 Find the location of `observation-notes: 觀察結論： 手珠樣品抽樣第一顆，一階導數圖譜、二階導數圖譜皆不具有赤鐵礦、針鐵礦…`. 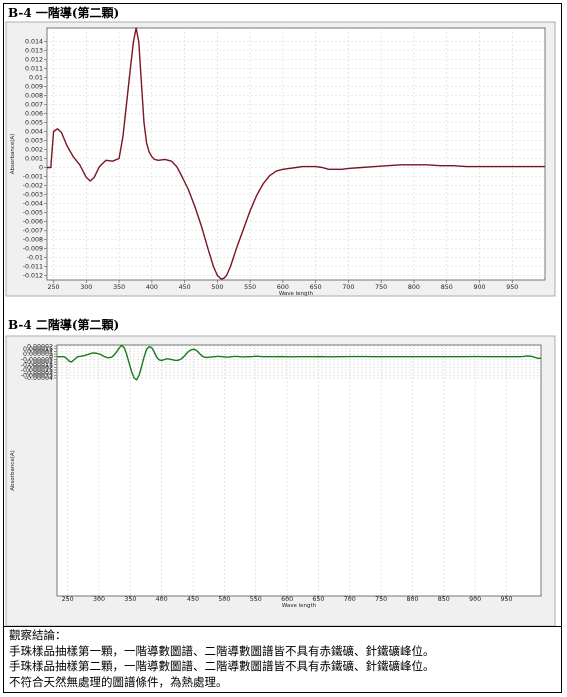

observation-notes: 觀察結論： 手珠樣品抽樣第一顆，一階導數圖譜、二階導數圖譜皆不具有赤鐵礦、針鐵礦… is located at coordinates (284, 659).